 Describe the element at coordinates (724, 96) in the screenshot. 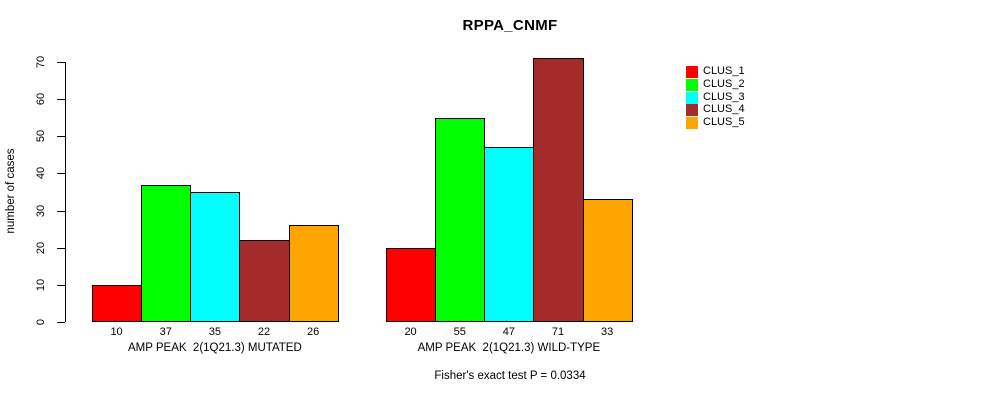

I see `legend-label-clus_3: CLUS_3` at that location.